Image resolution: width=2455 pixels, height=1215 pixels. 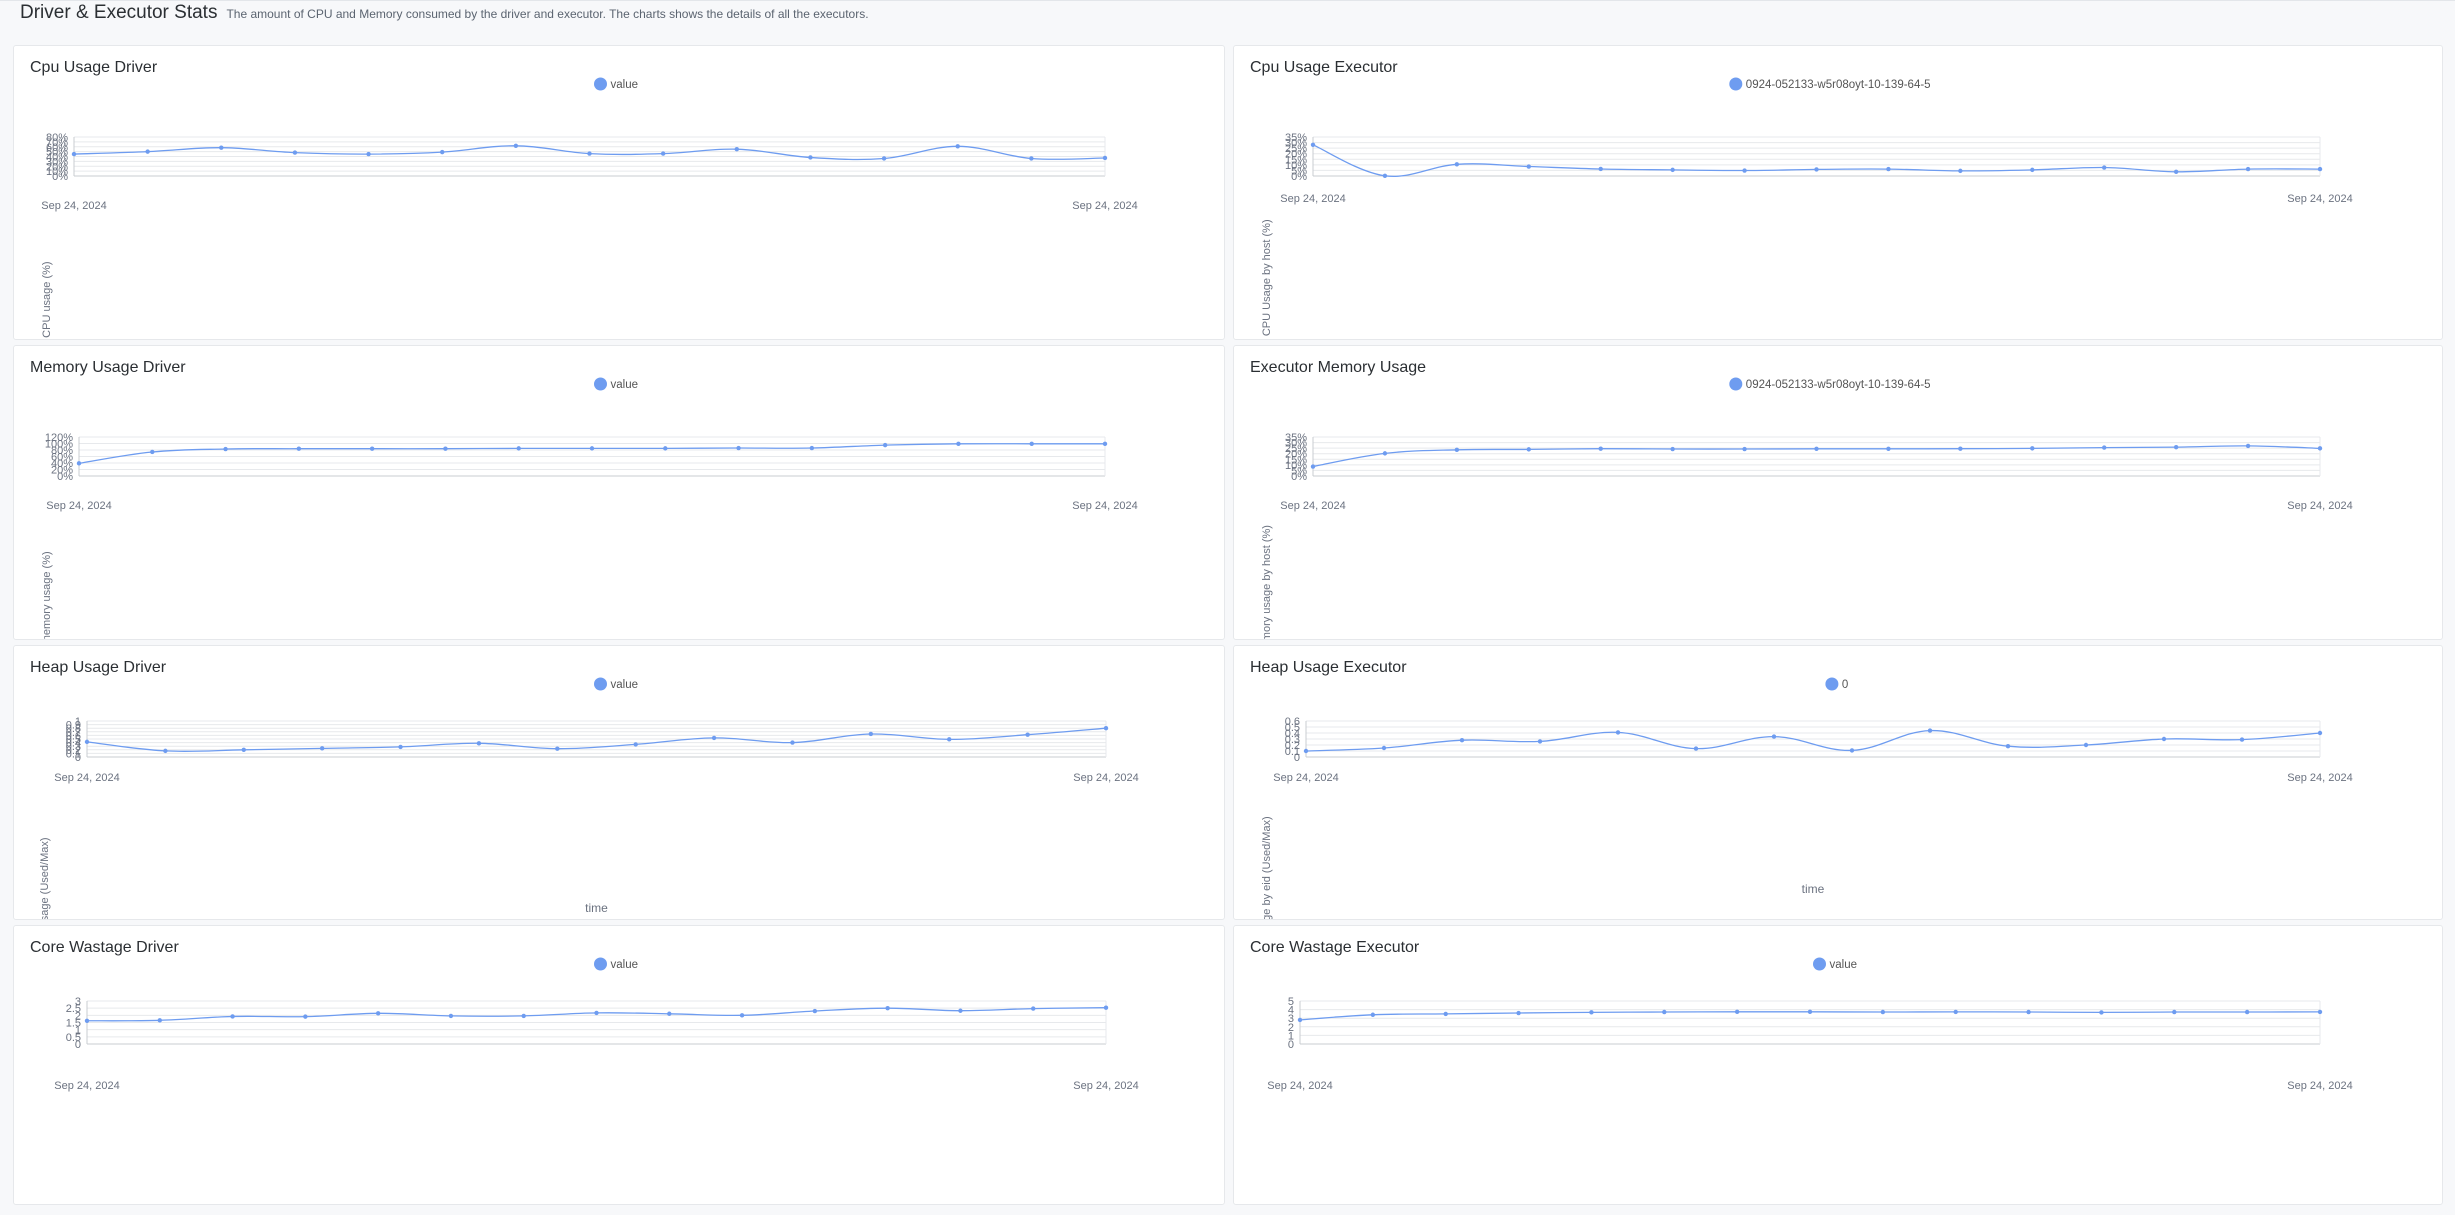 I want to click on y-tick-label: 10%, so click(x=1296, y=466).